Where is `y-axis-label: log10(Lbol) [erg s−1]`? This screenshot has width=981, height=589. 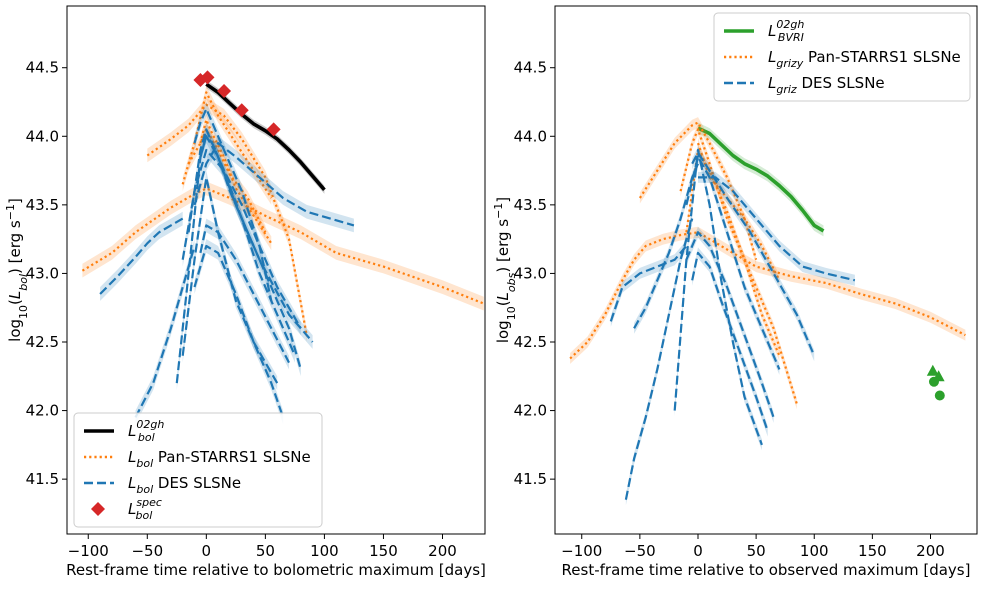 y-axis-label: log10(Lbol) [erg s−1] is located at coordinates (17, 270).